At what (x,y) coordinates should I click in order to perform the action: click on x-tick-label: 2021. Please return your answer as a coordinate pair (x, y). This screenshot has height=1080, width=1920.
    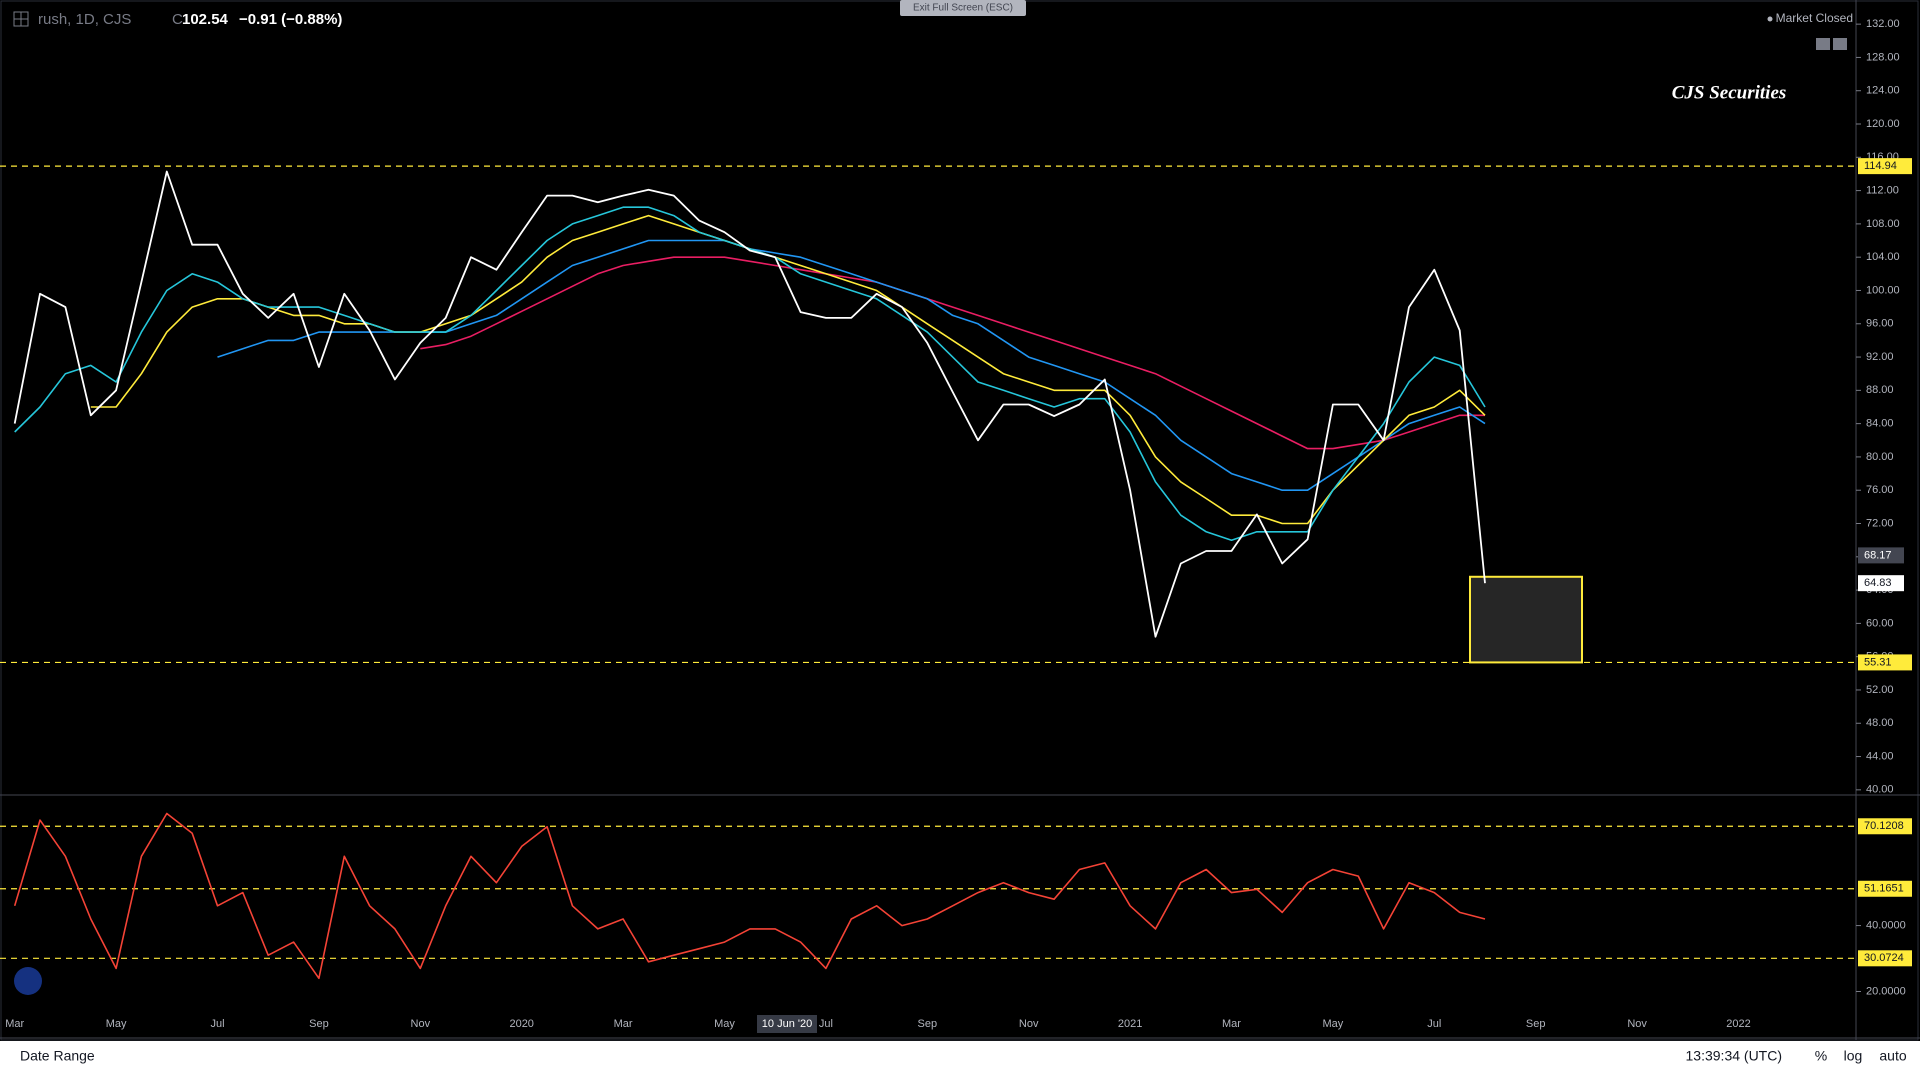
    Looking at the image, I should click on (1130, 1024).